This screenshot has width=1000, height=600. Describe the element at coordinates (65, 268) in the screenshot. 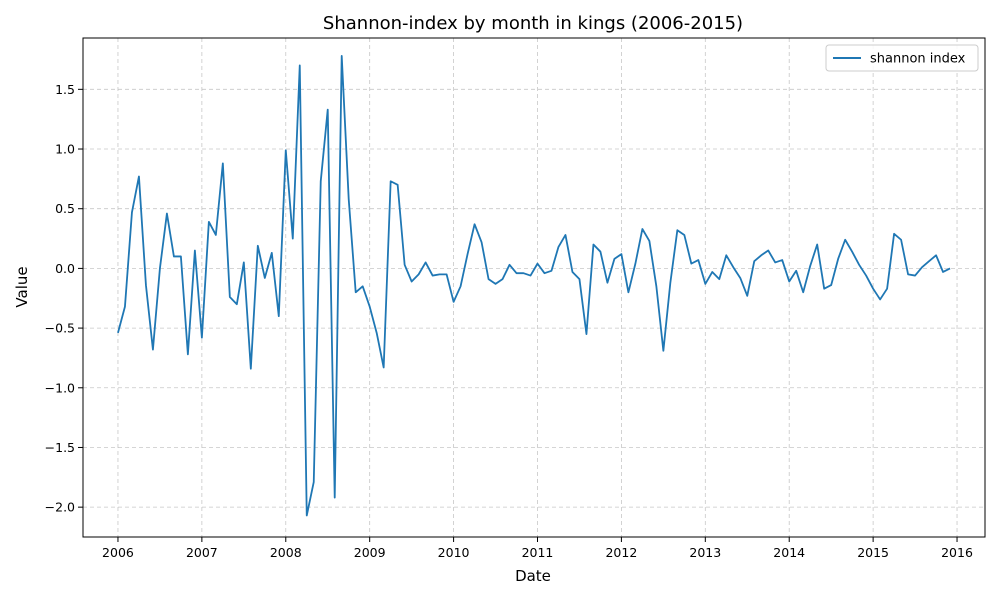

I see `y-tick-label: 0.0` at that location.